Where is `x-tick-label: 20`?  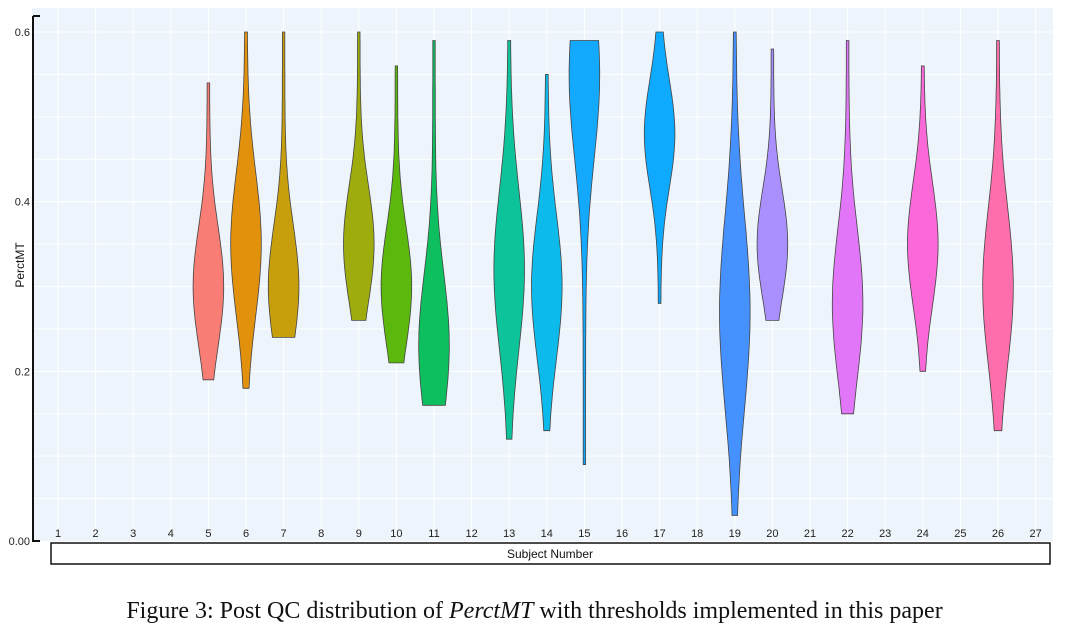
x-tick-label: 20 is located at coordinates (772, 534).